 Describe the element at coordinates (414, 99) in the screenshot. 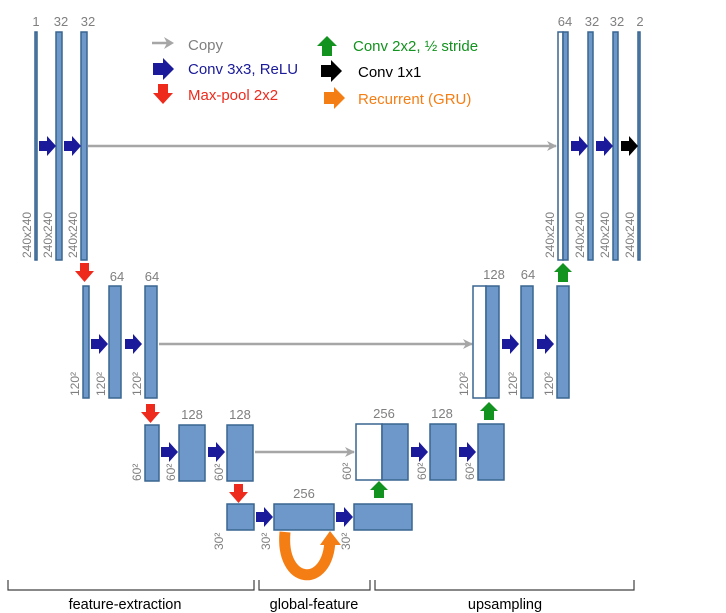

I see `legend-recurrent-label: Recurrent (GRU)` at that location.